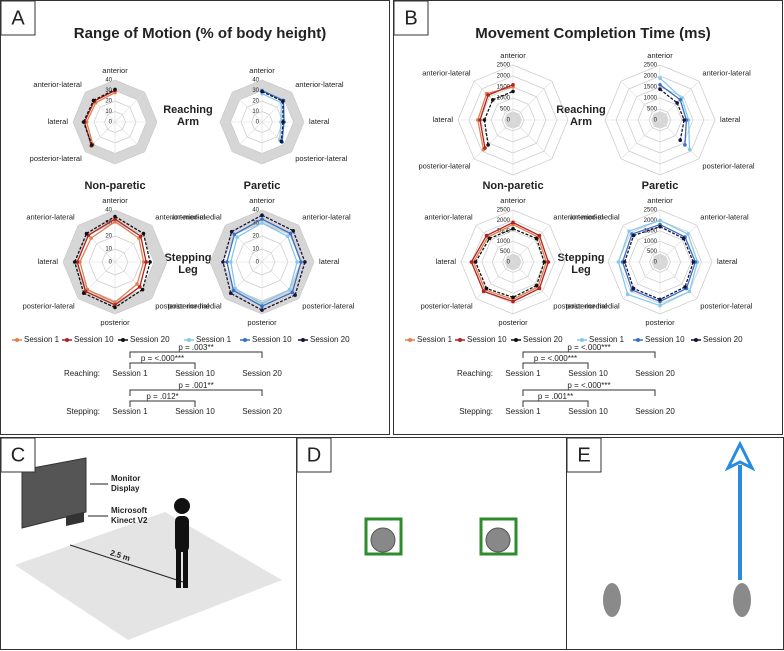 This screenshot has width=784, height=651. I want to click on r-tick-label: 10, so click(255, 112).